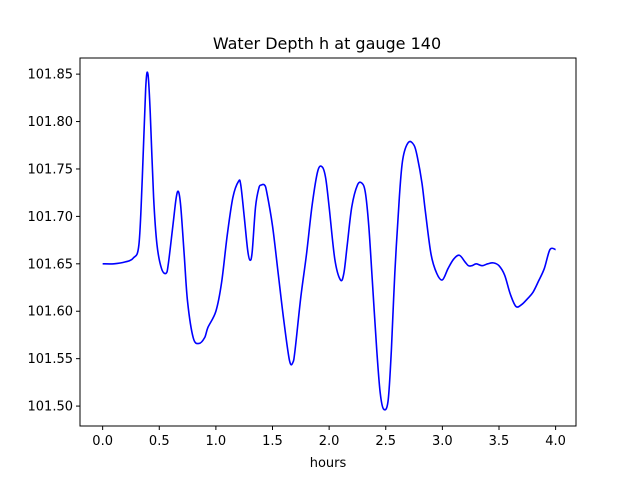  Describe the element at coordinates (442, 441) in the screenshot. I see `x-tick-label: 3.0` at that location.